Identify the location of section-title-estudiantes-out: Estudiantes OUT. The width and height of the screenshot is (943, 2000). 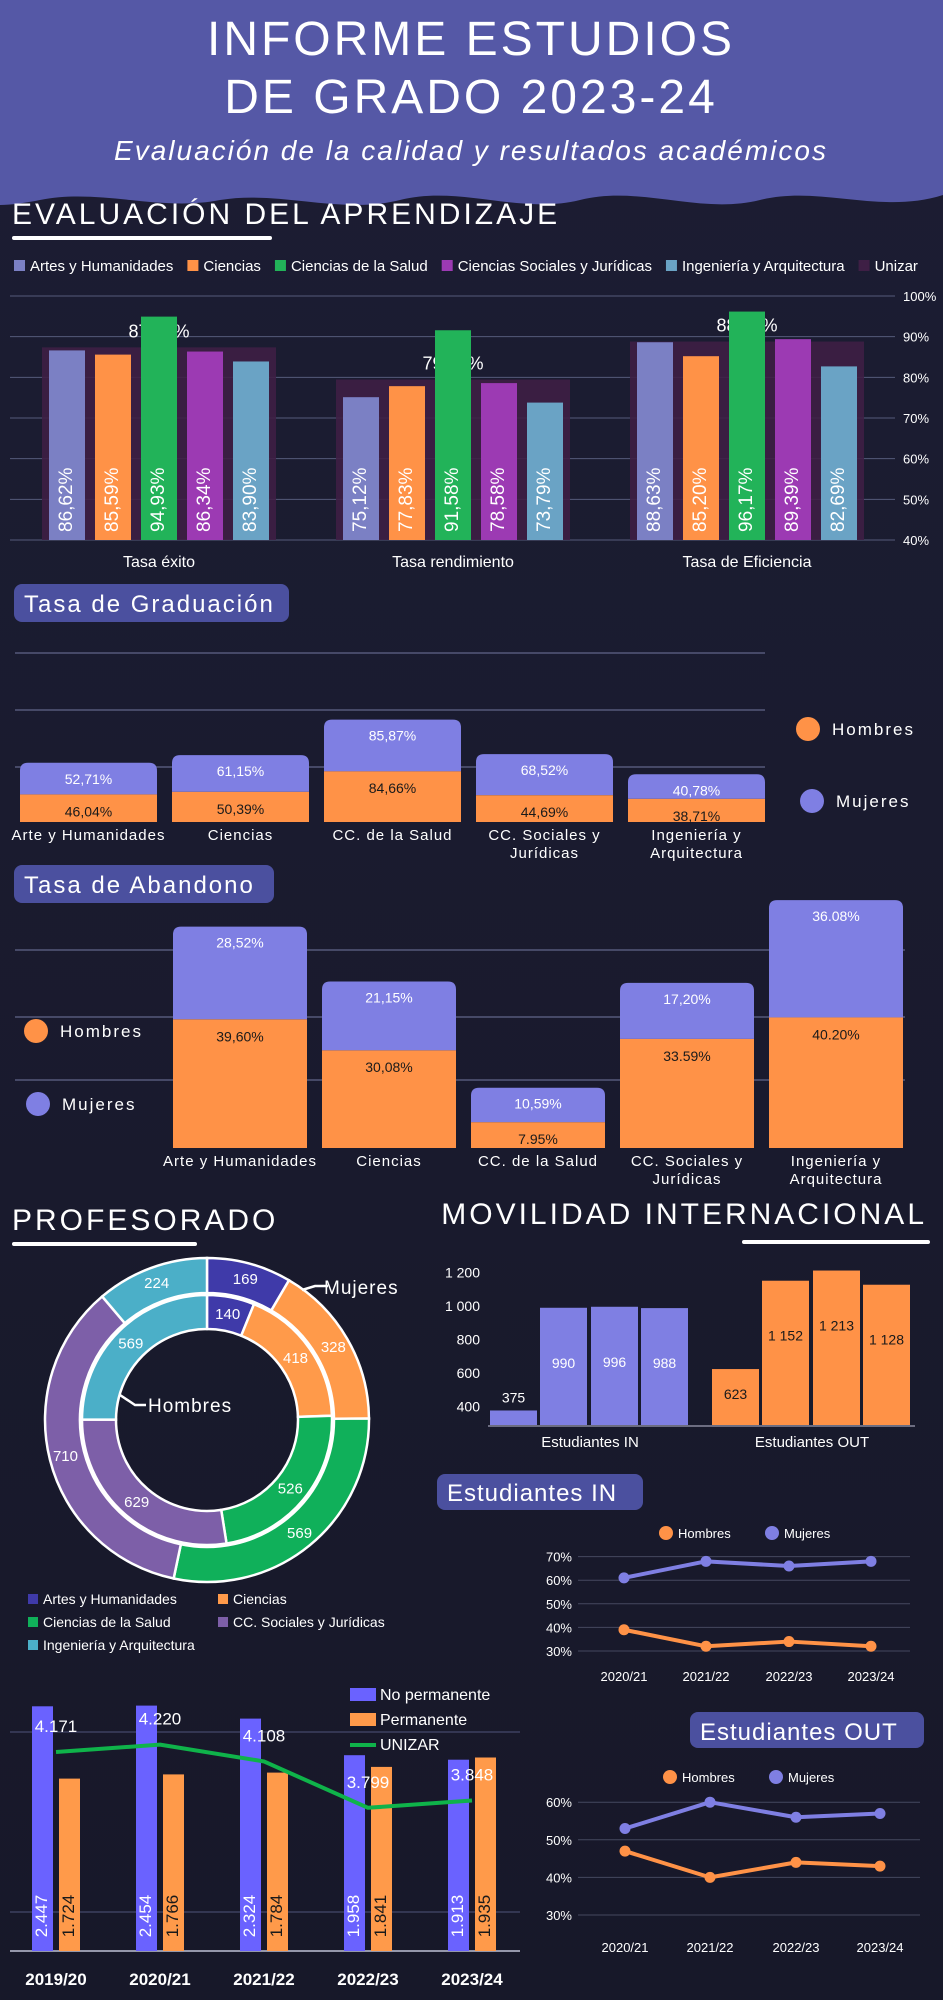
(799, 1732).